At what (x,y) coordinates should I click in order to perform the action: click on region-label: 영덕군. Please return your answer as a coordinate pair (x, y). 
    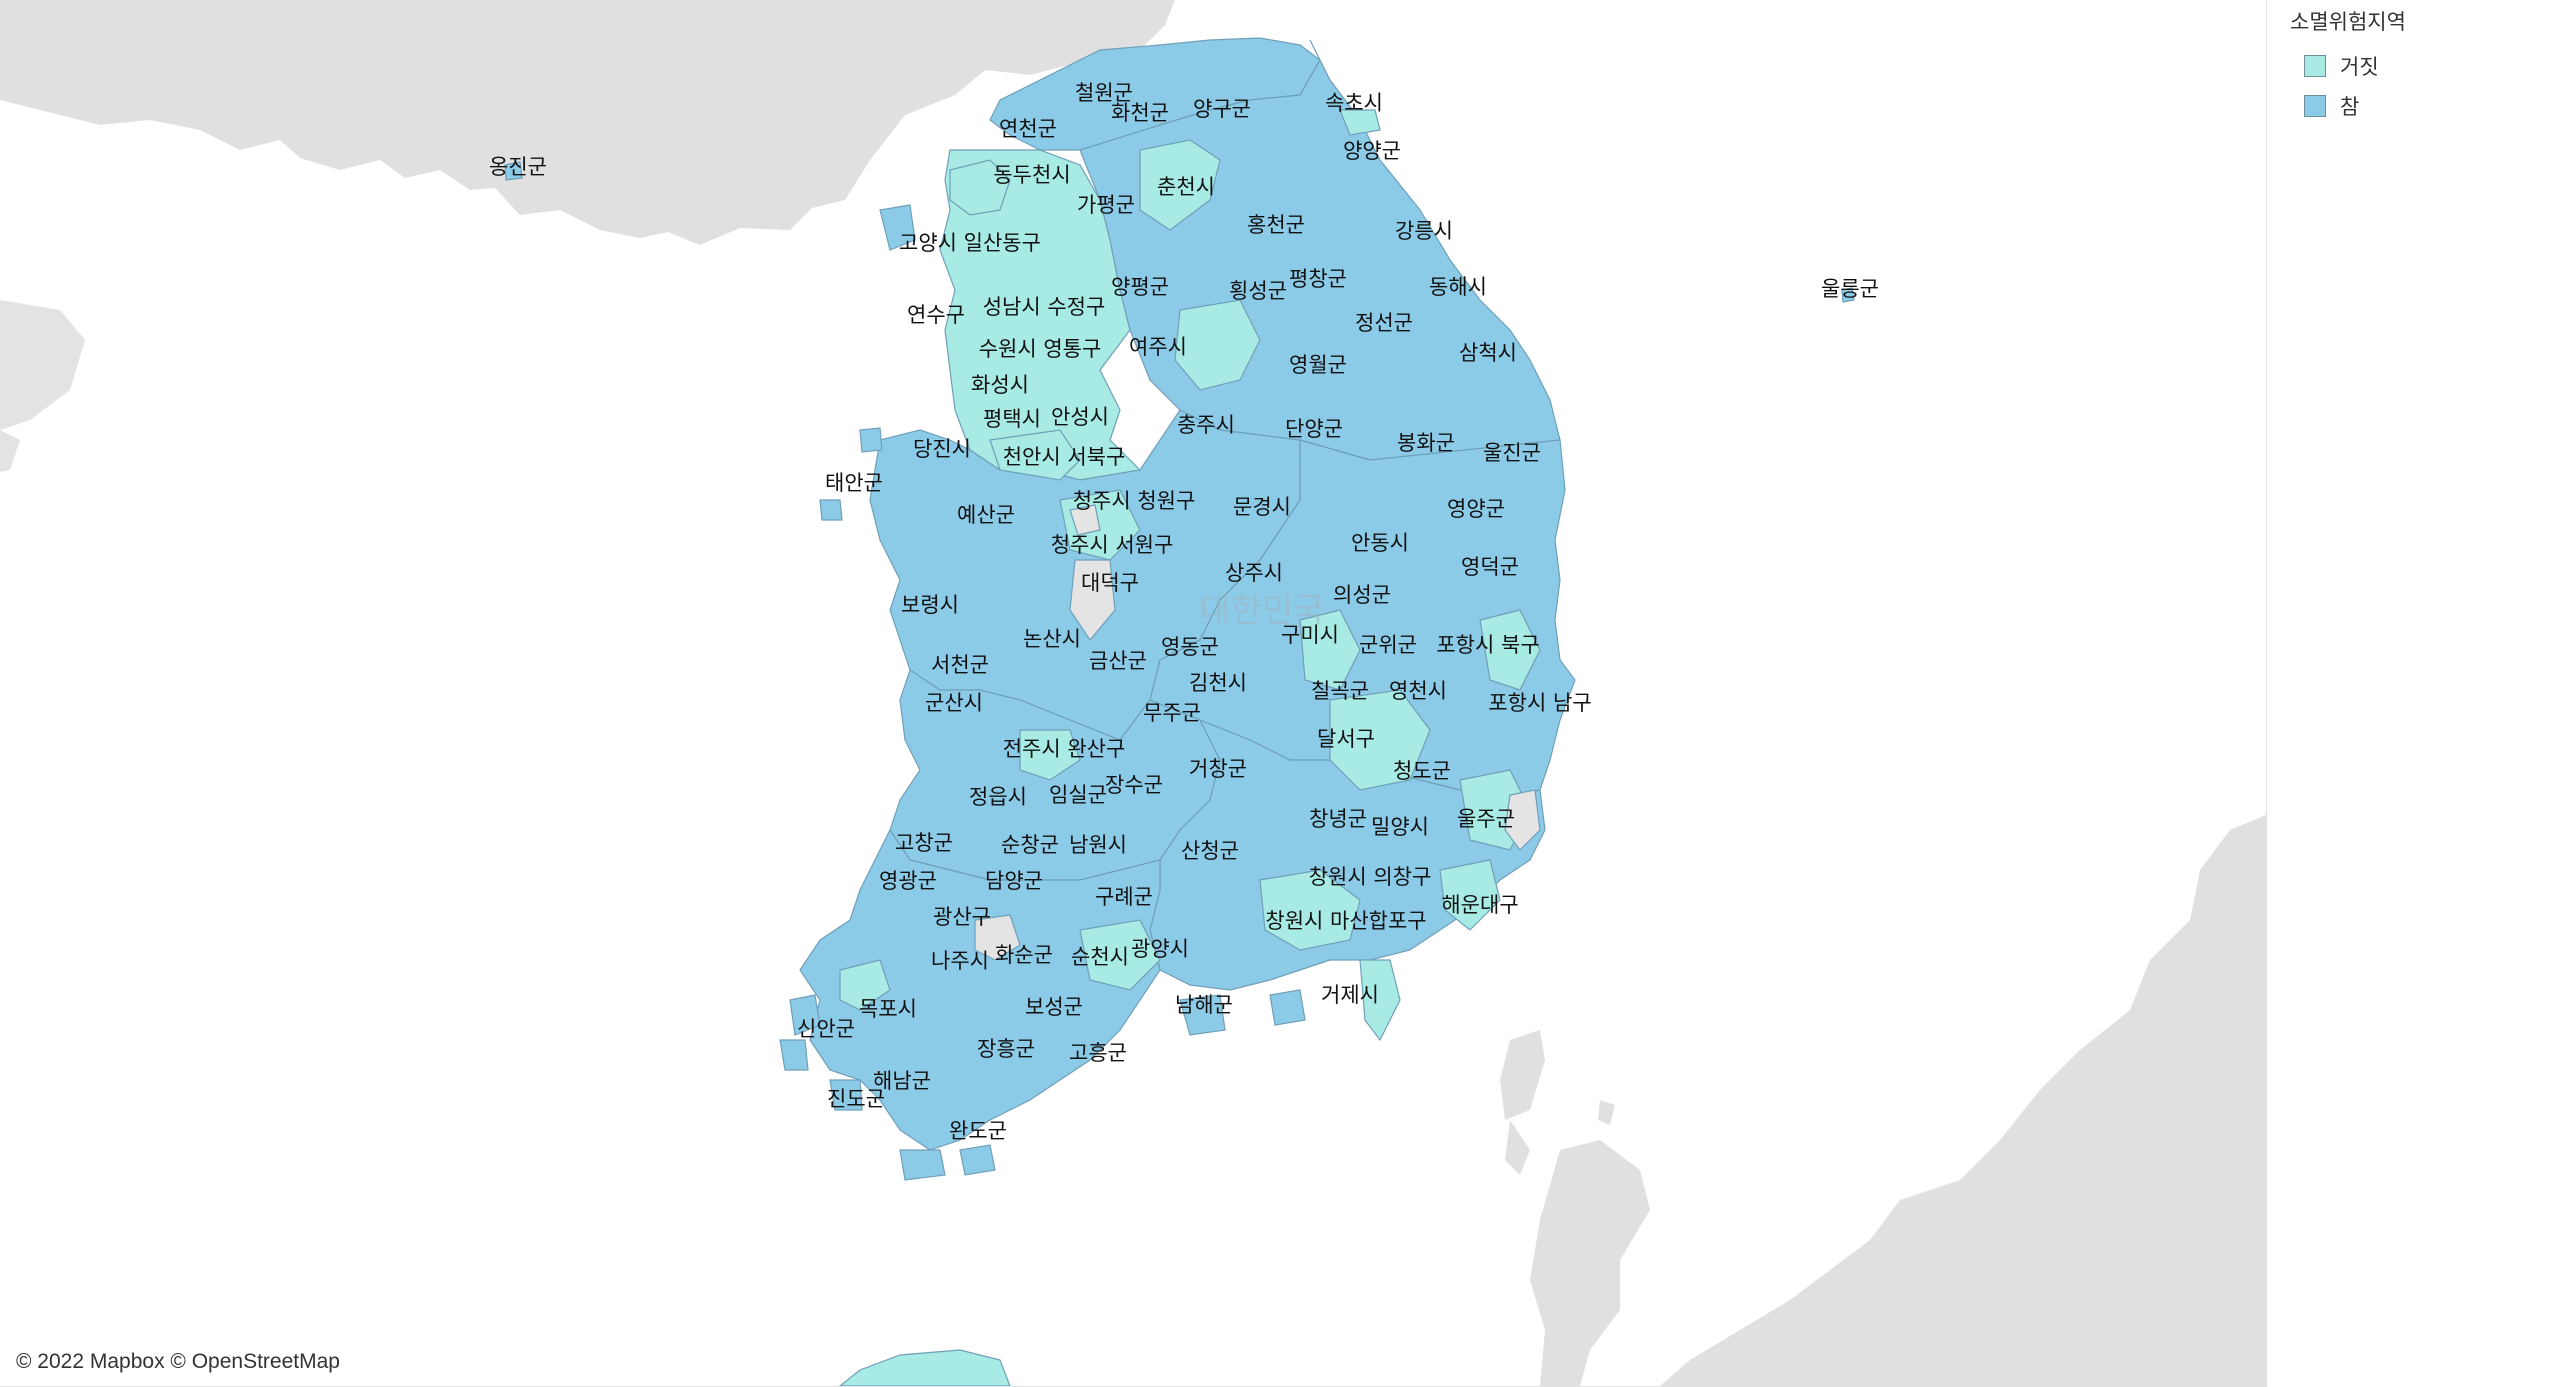
    Looking at the image, I should click on (1490, 567).